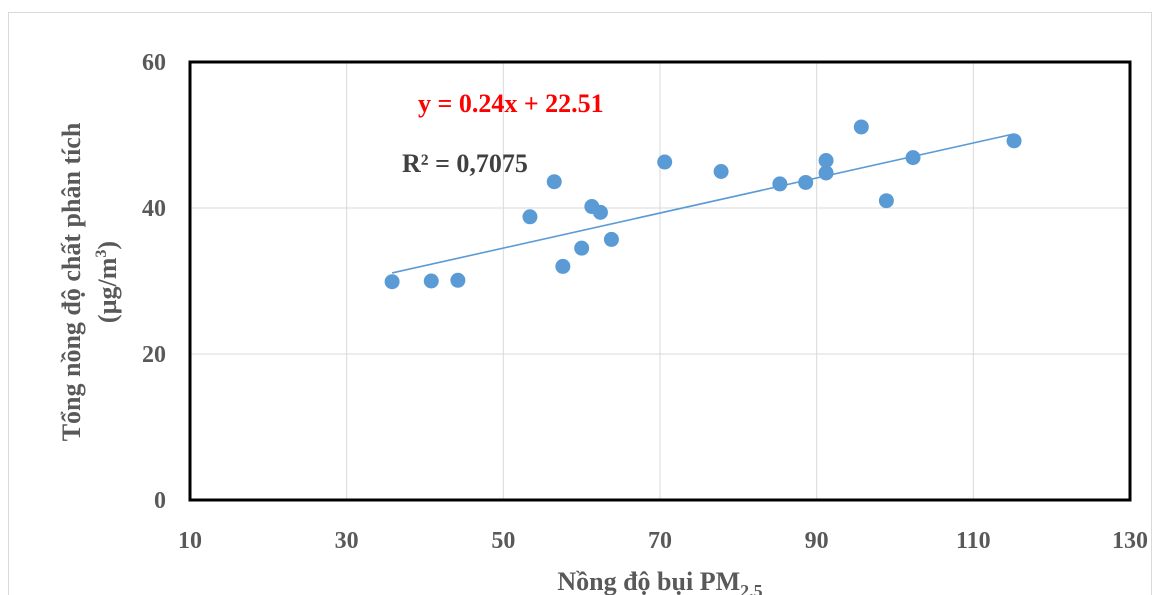 Image resolution: width=1160 pixels, height=595 pixels. I want to click on x-tick-label: 50, so click(503, 541).